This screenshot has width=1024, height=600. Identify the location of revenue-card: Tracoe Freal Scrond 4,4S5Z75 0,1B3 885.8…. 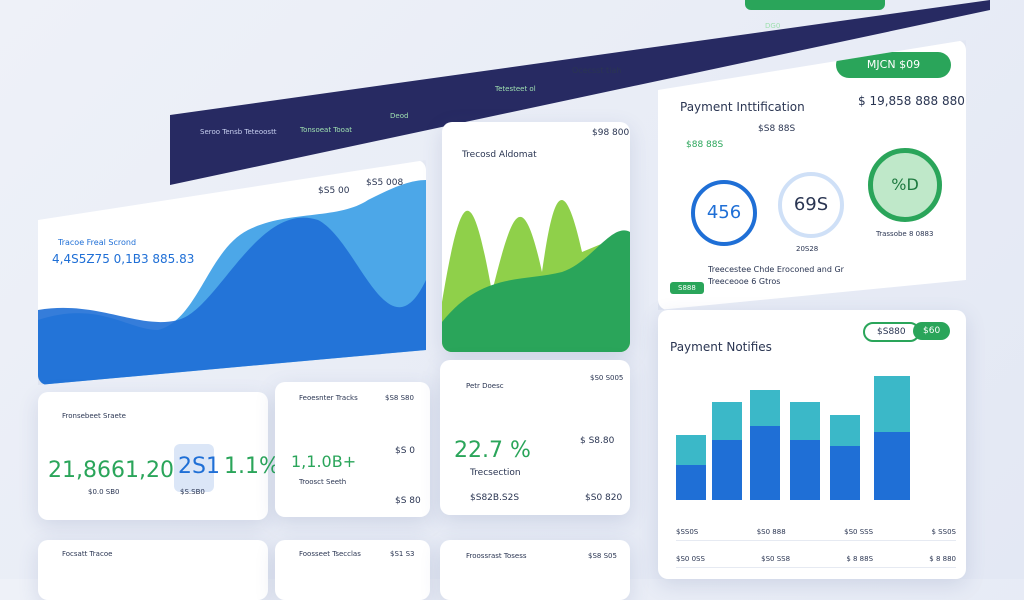
(232, 272).